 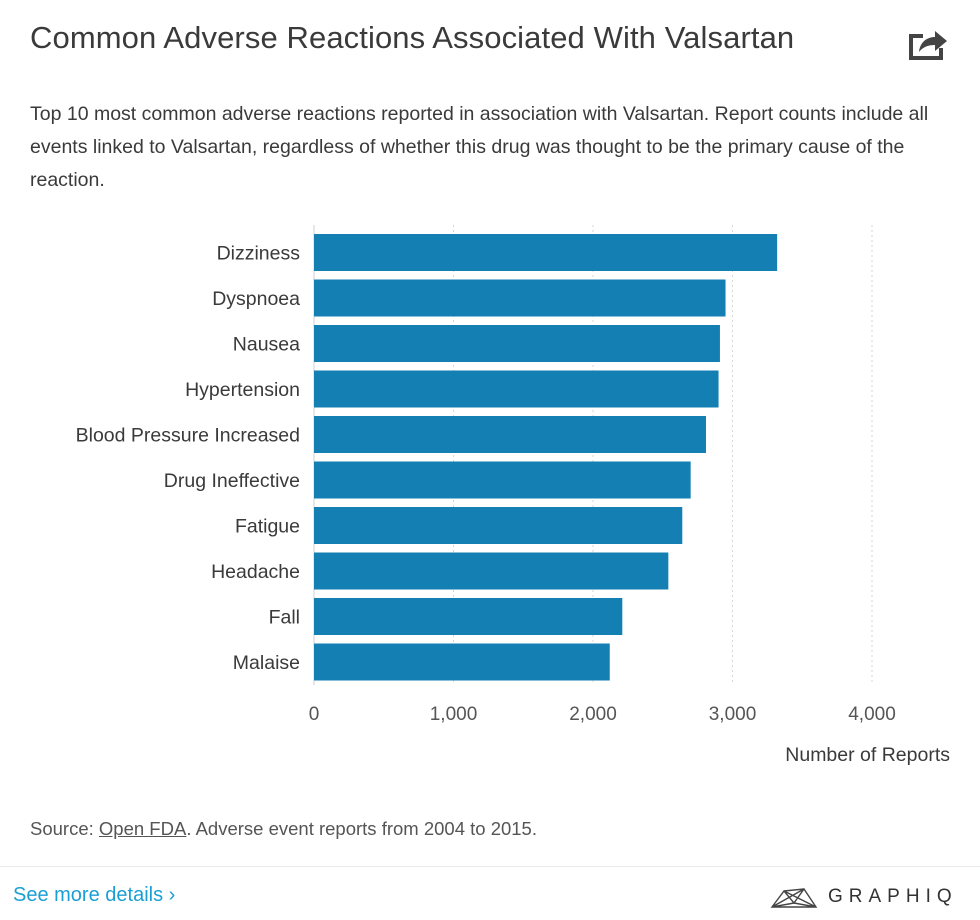 I want to click on x-tick-labels: 0 1,000 2,000 3,000 4,000, so click(x=602, y=714).